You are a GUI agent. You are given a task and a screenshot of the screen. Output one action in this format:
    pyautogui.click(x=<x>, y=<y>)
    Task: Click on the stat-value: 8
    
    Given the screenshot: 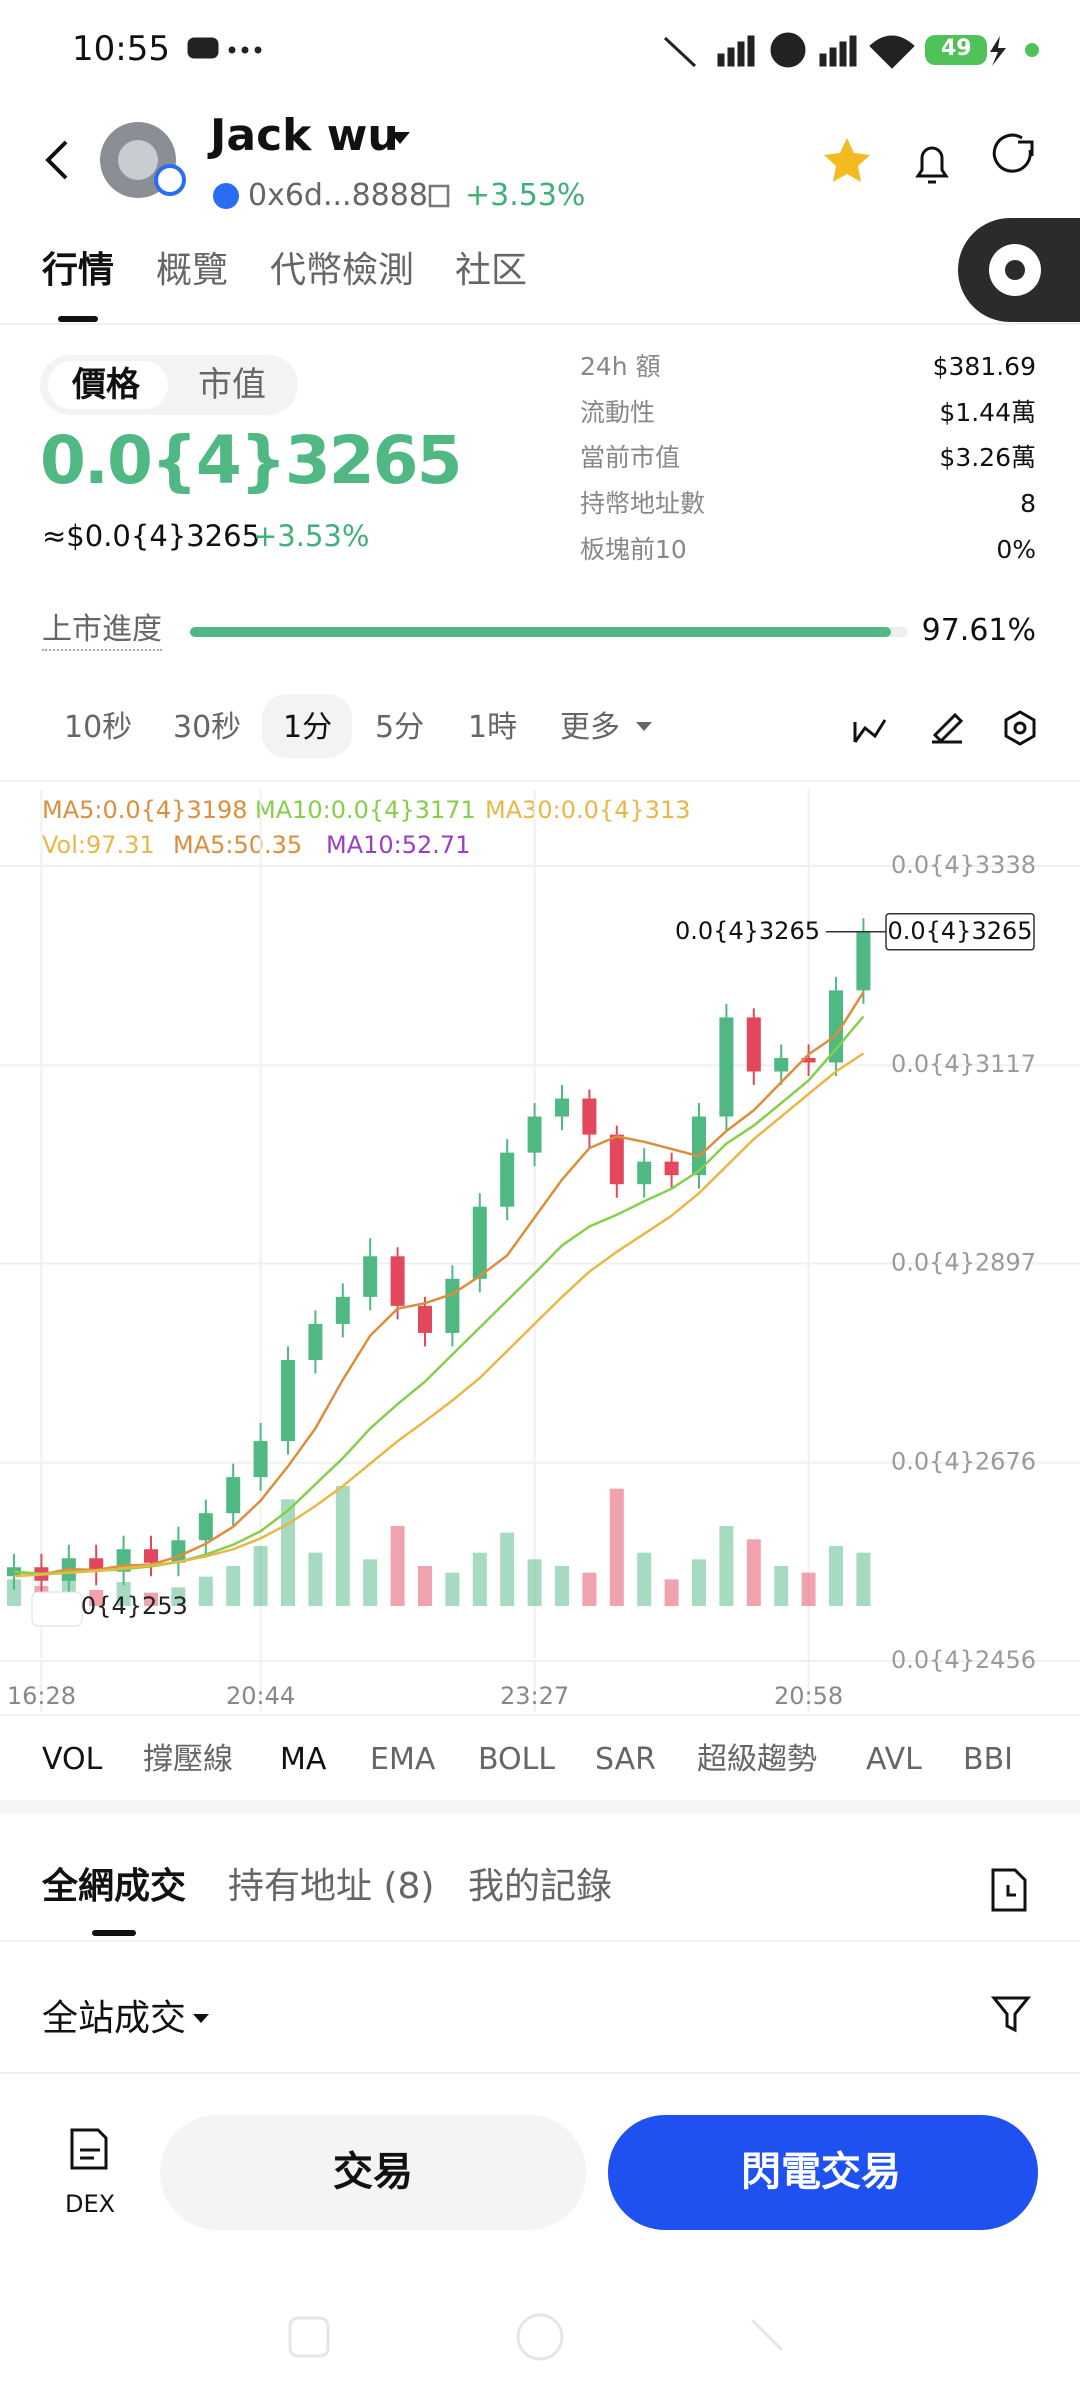 What is the action you would take?
    pyautogui.click(x=1028, y=503)
    